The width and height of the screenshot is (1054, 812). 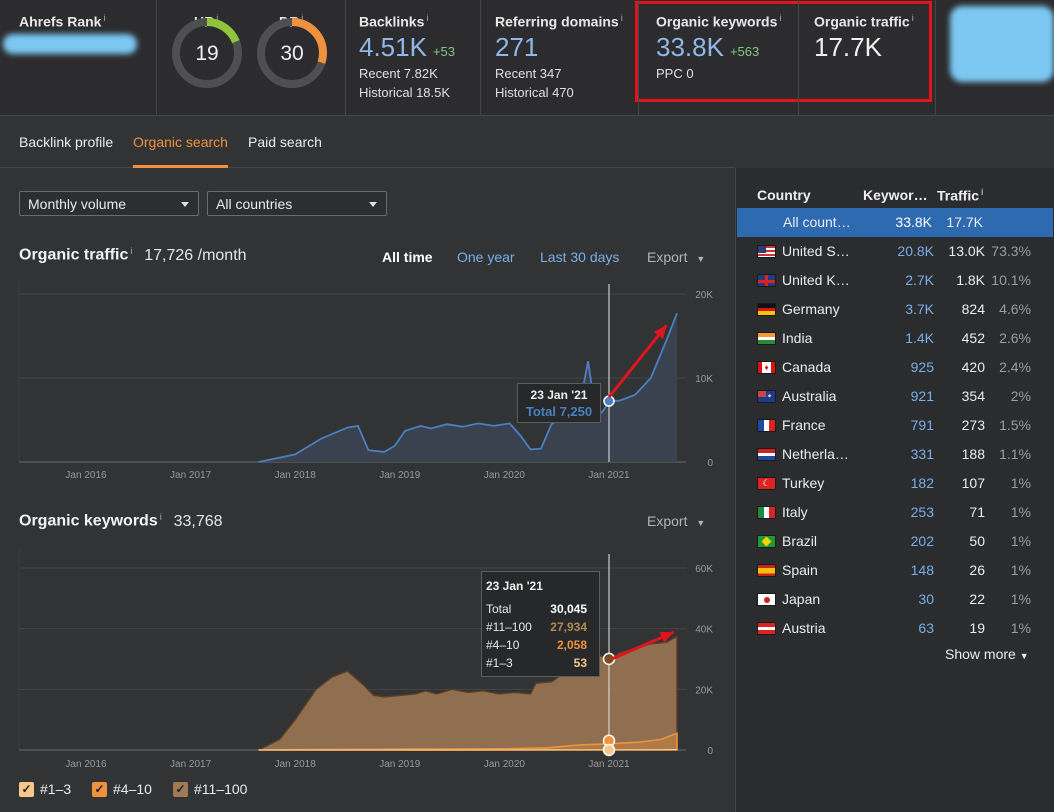 What do you see at coordinates (393, 46) in the screenshot?
I see `backlinks-value: 4.51K` at bounding box center [393, 46].